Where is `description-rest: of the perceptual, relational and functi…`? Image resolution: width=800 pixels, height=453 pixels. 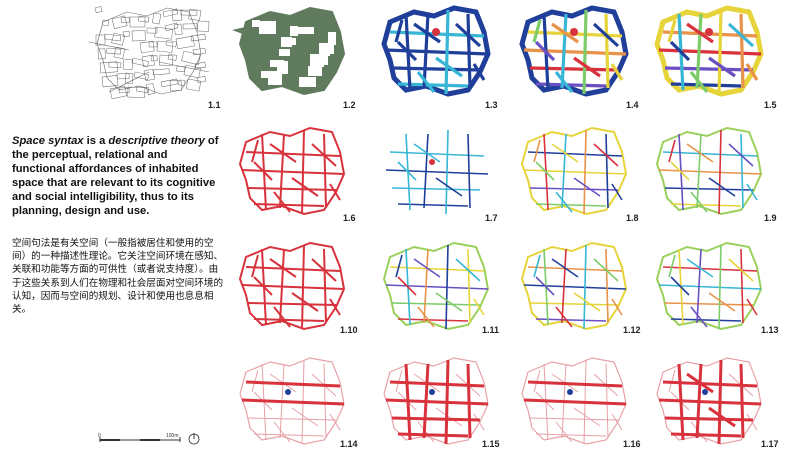
description-rest: of the perceptual, relational and functi… is located at coordinates (115, 176).